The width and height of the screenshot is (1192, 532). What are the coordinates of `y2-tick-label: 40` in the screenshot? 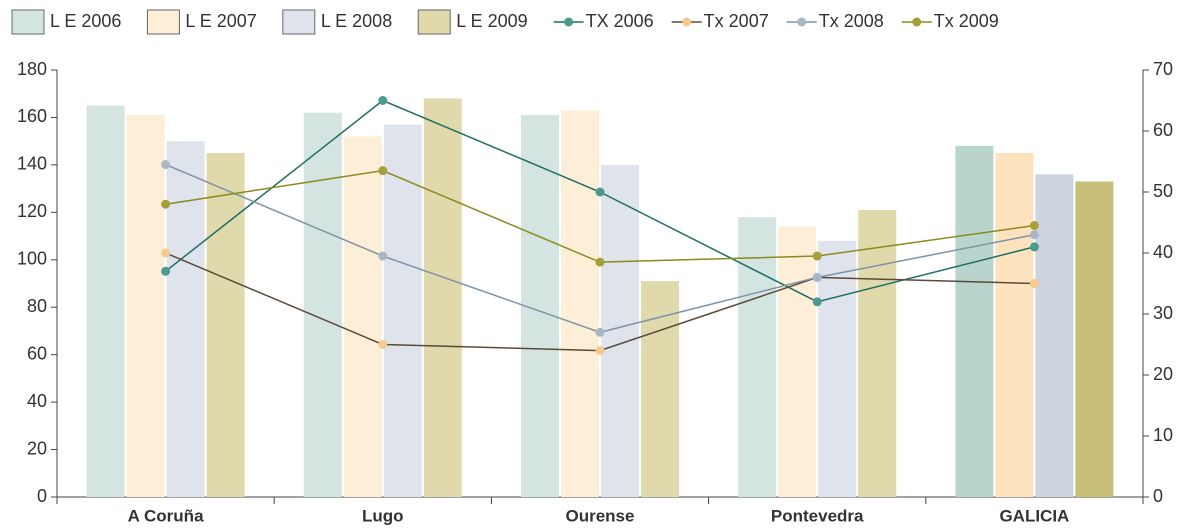 It's located at (1163, 252).